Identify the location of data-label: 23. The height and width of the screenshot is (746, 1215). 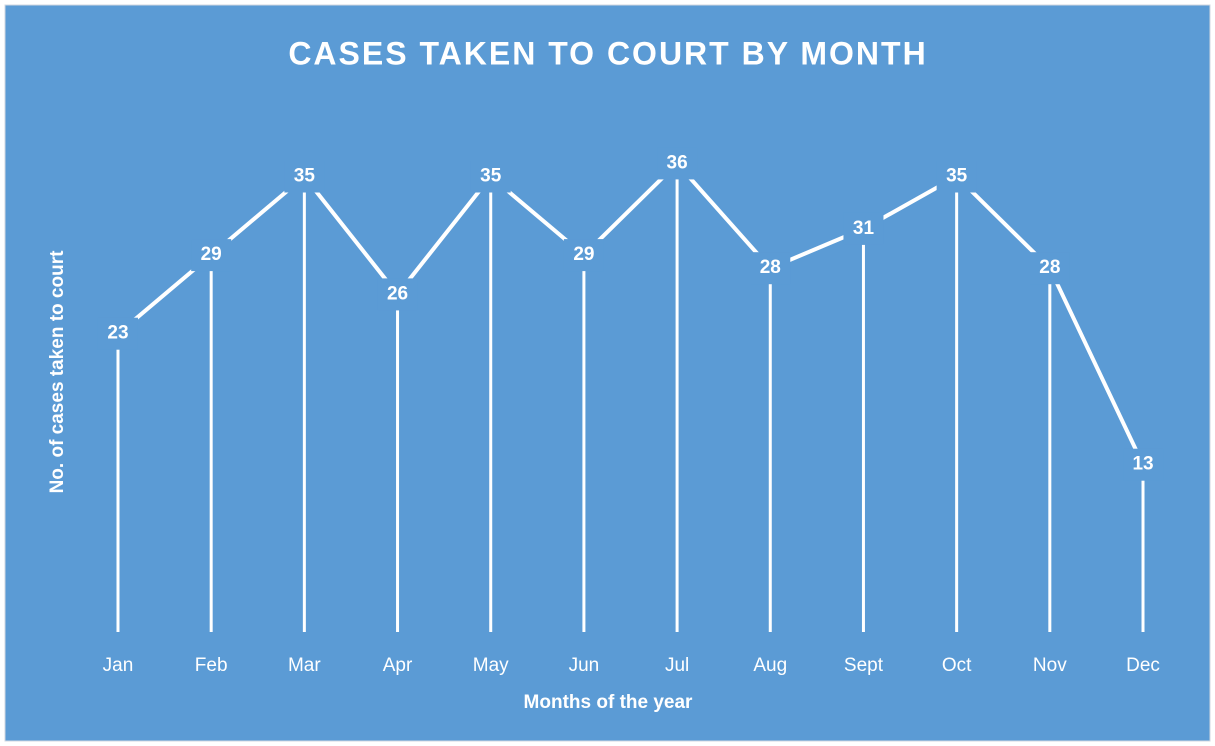
(117, 333).